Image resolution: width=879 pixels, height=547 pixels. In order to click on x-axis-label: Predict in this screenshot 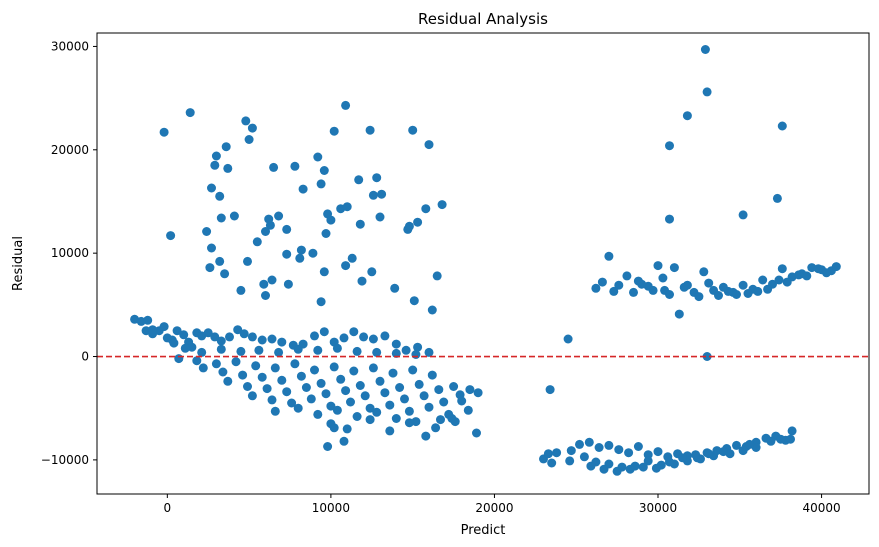, I will do `click(483, 530)`.